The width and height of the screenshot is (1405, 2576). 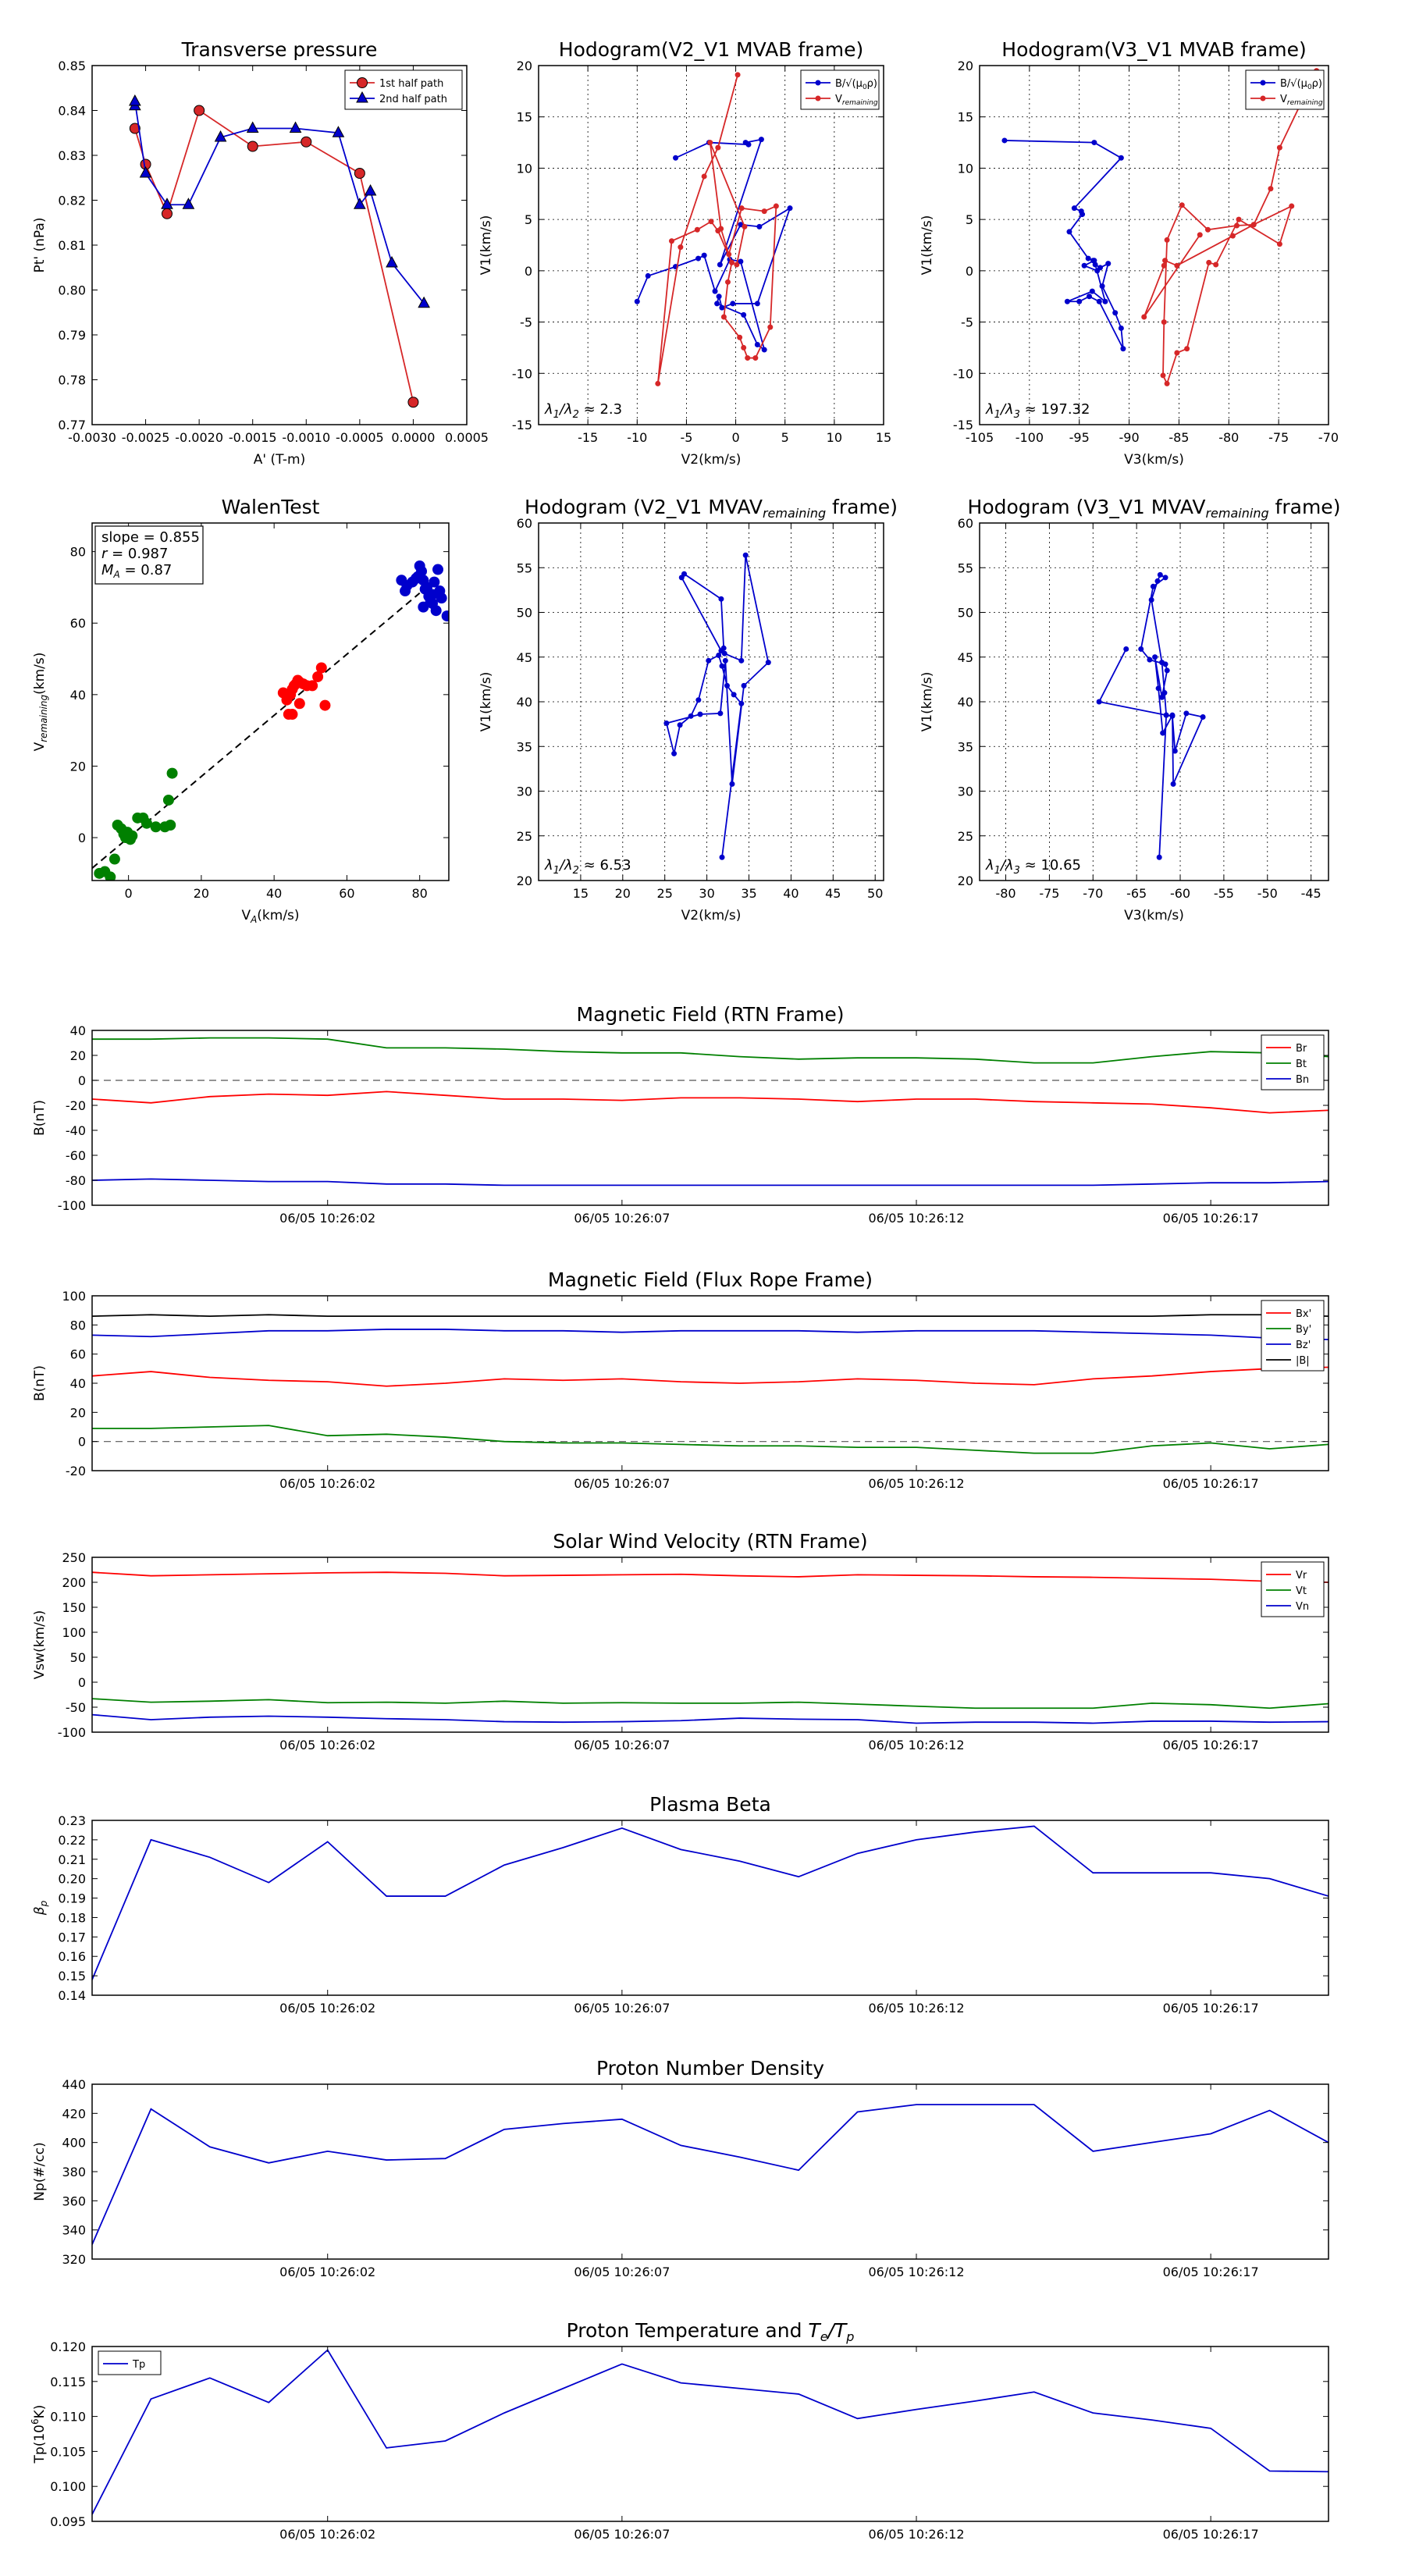 I want to click on x-tick-label: -85, so click(x=1178, y=437).